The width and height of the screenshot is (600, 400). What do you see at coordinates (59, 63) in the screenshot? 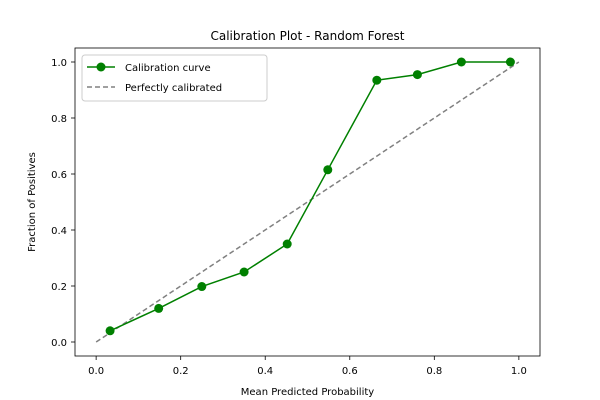
I see `y-tick-label: 1.0` at bounding box center [59, 63].